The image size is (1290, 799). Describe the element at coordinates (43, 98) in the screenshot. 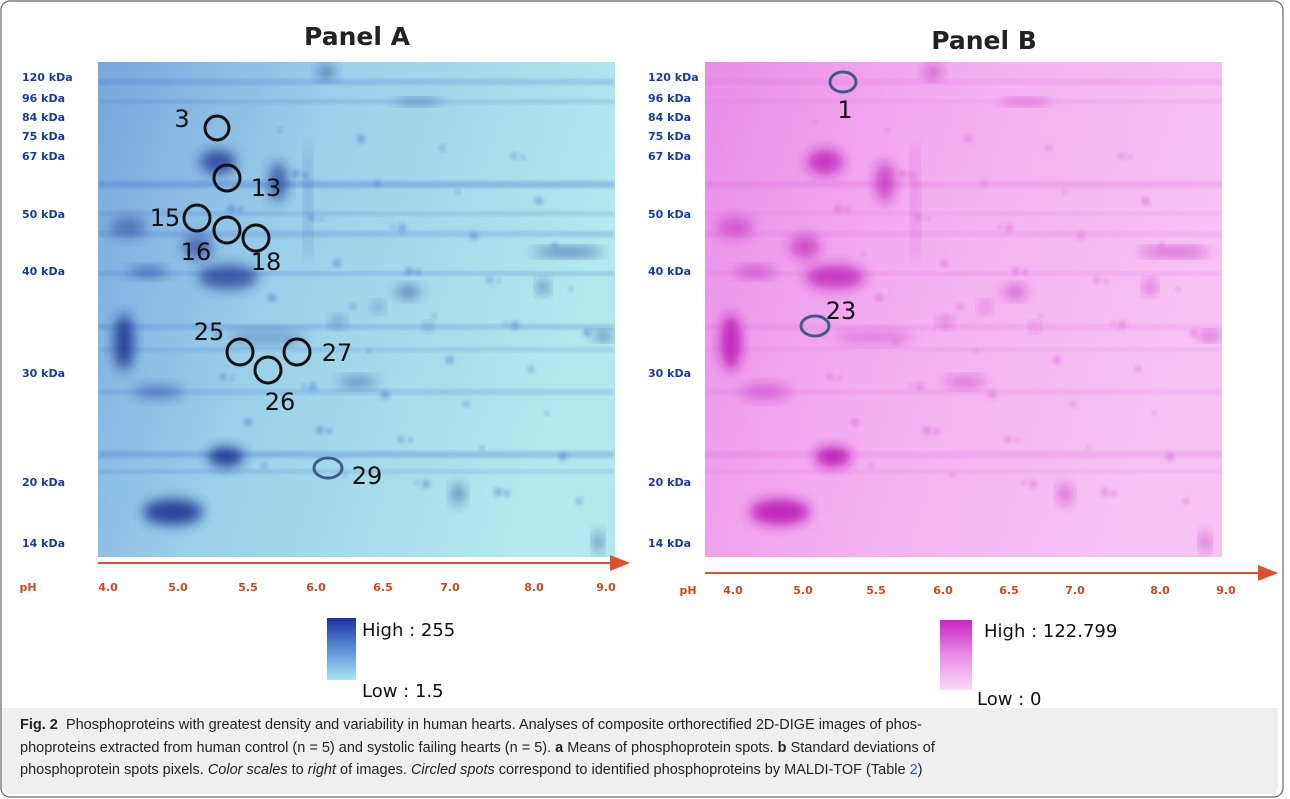

I see `mw-label: 96 kDa` at that location.